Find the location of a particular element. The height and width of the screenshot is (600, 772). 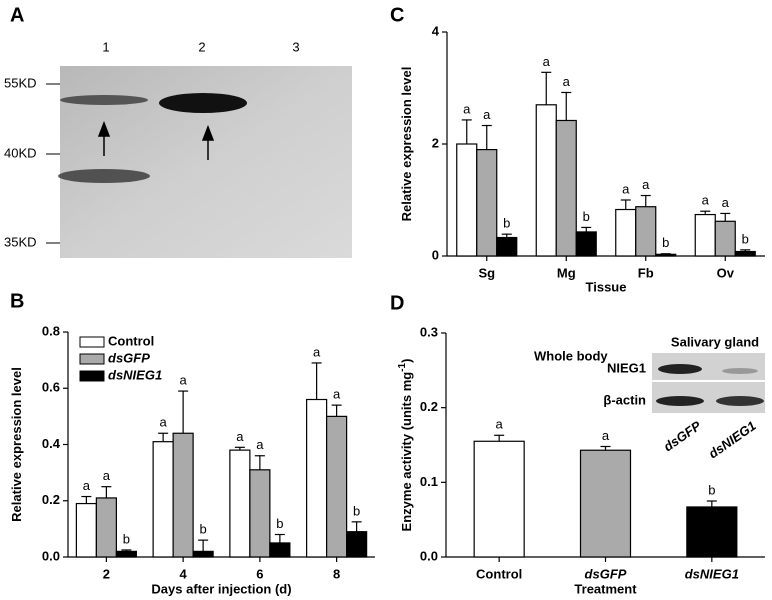

legend-label: Control is located at coordinates (131, 340).